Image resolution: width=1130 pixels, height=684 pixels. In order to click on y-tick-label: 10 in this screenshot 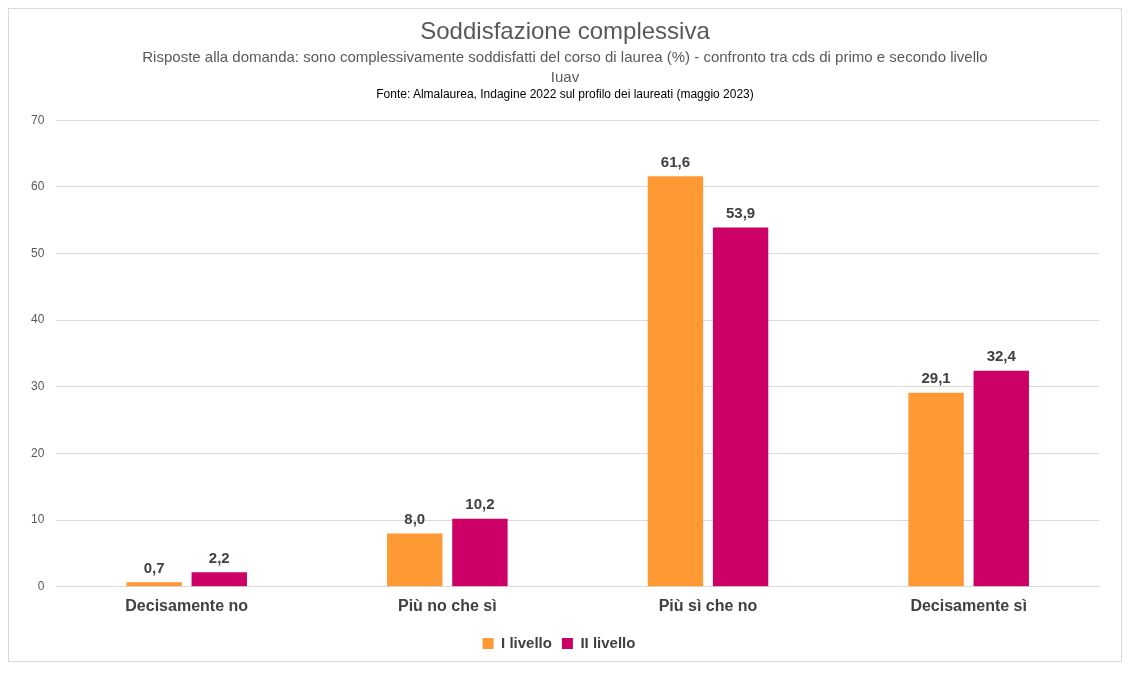, I will do `click(37, 519)`.